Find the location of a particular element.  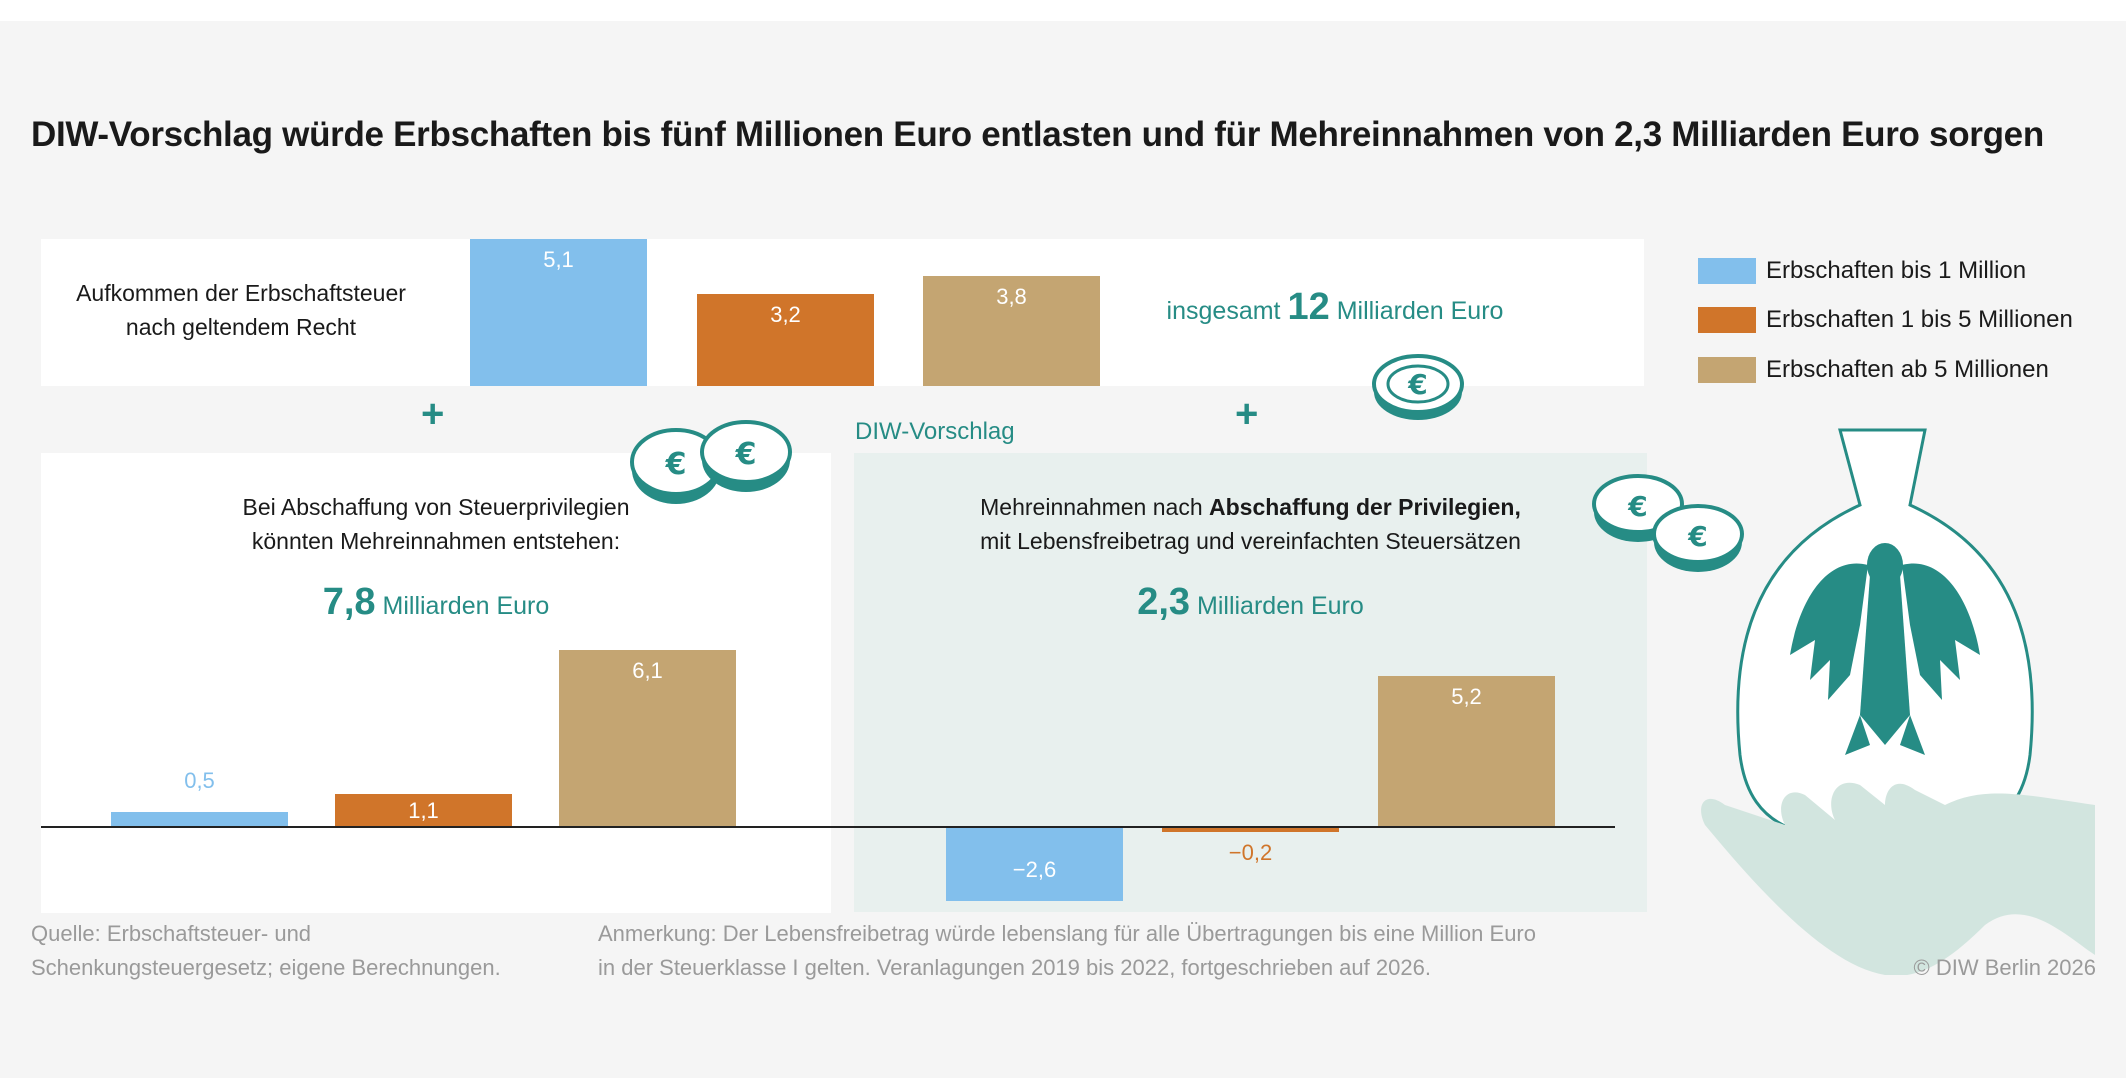

diw-total-value: 2,3 is located at coordinates (1164, 602).